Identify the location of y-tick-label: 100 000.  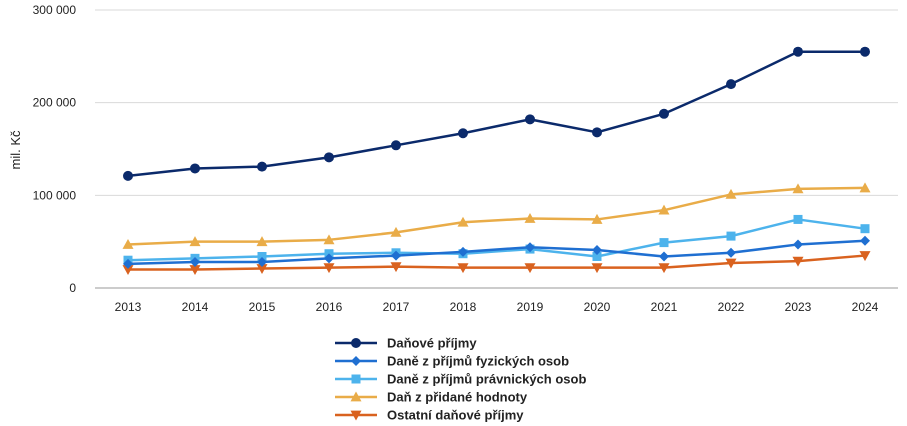
(55, 195).